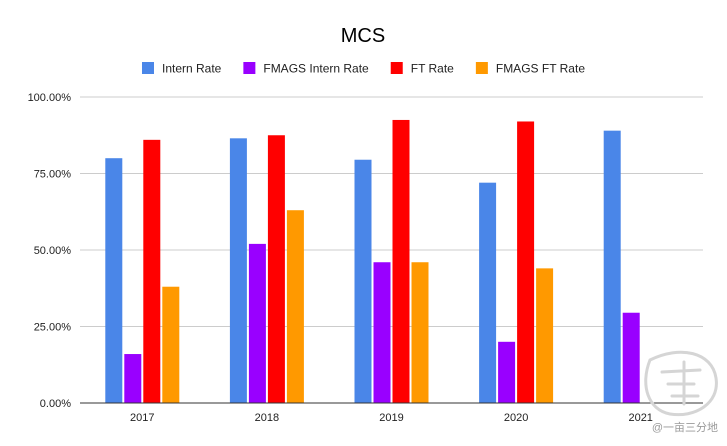 The height and width of the screenshot is (446, 727). What do you see at coordinates (363, 36) in the screenshot?
I see `chart-title: MCS` at bounding box center [363, 36].